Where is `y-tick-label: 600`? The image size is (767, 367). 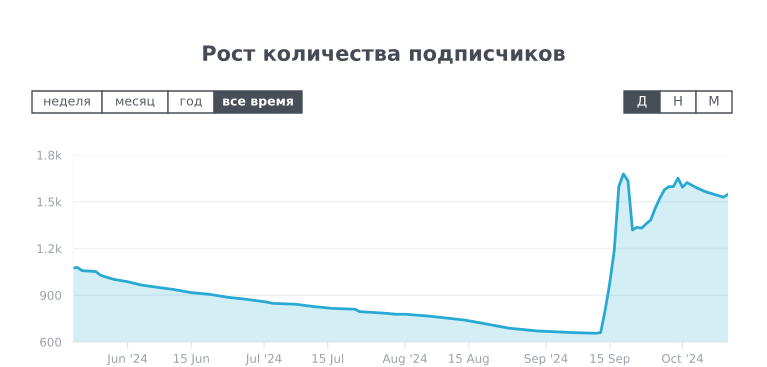 y-tick-label: 600 is located at coordinates (51, 342).